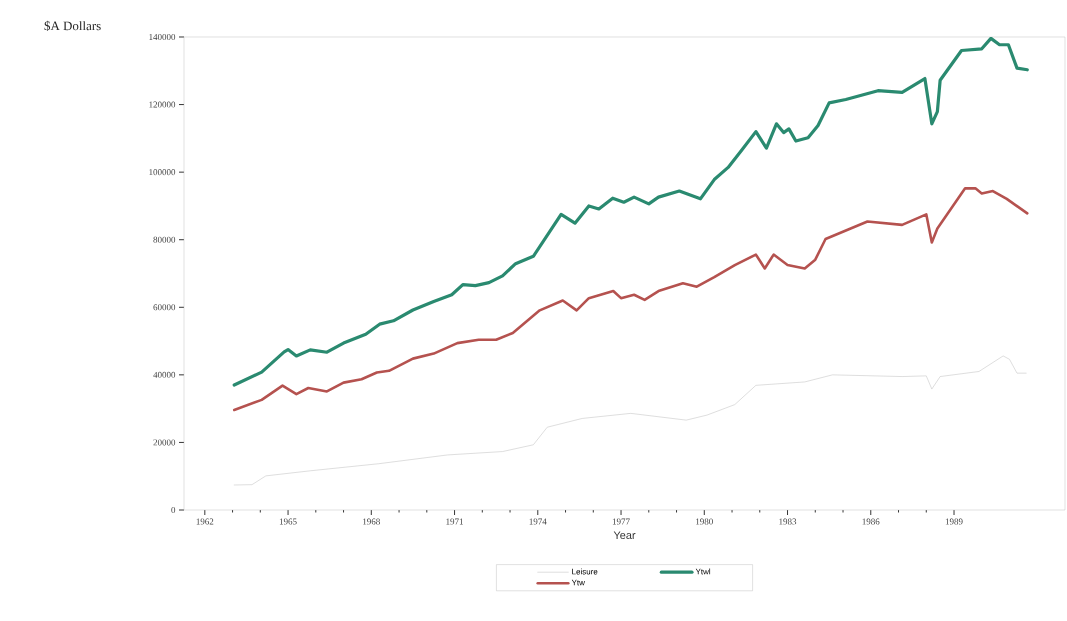  Describe the element at coordinates (871, 521) in the screenshot. I see `x-tick-label: 1986` at that location.